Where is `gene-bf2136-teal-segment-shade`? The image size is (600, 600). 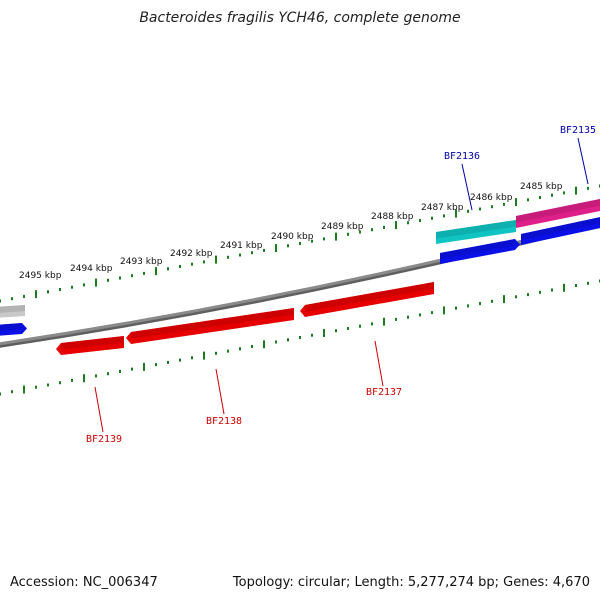 gene-bf2136-teal-segment-shade is located at coordinates (476, 229).